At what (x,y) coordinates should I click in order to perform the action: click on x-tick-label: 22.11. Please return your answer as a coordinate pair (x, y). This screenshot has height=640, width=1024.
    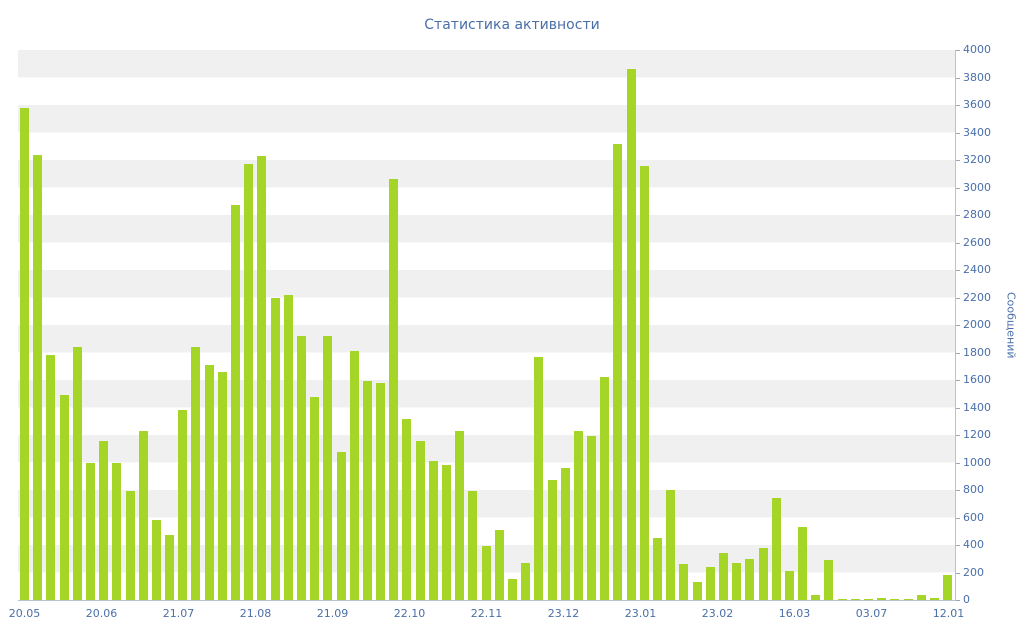
    Looking at the image, I should click on (486, 613).